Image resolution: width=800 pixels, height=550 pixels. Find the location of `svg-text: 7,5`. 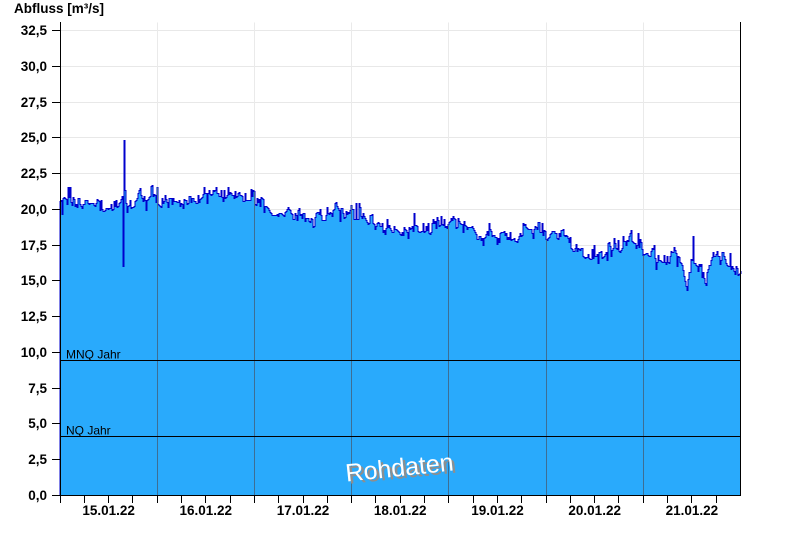

svg-text: 7,5 is located at coordinates (37, 388).